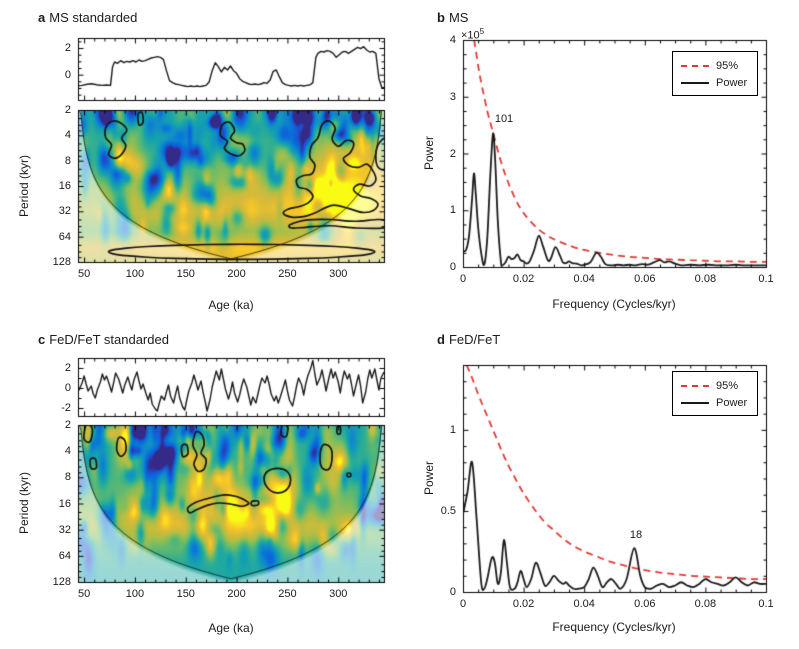 Image resolution: width=799 pixels, height=649 pixels. I want to click on panel-b-title: b MS, so click(452, 17).